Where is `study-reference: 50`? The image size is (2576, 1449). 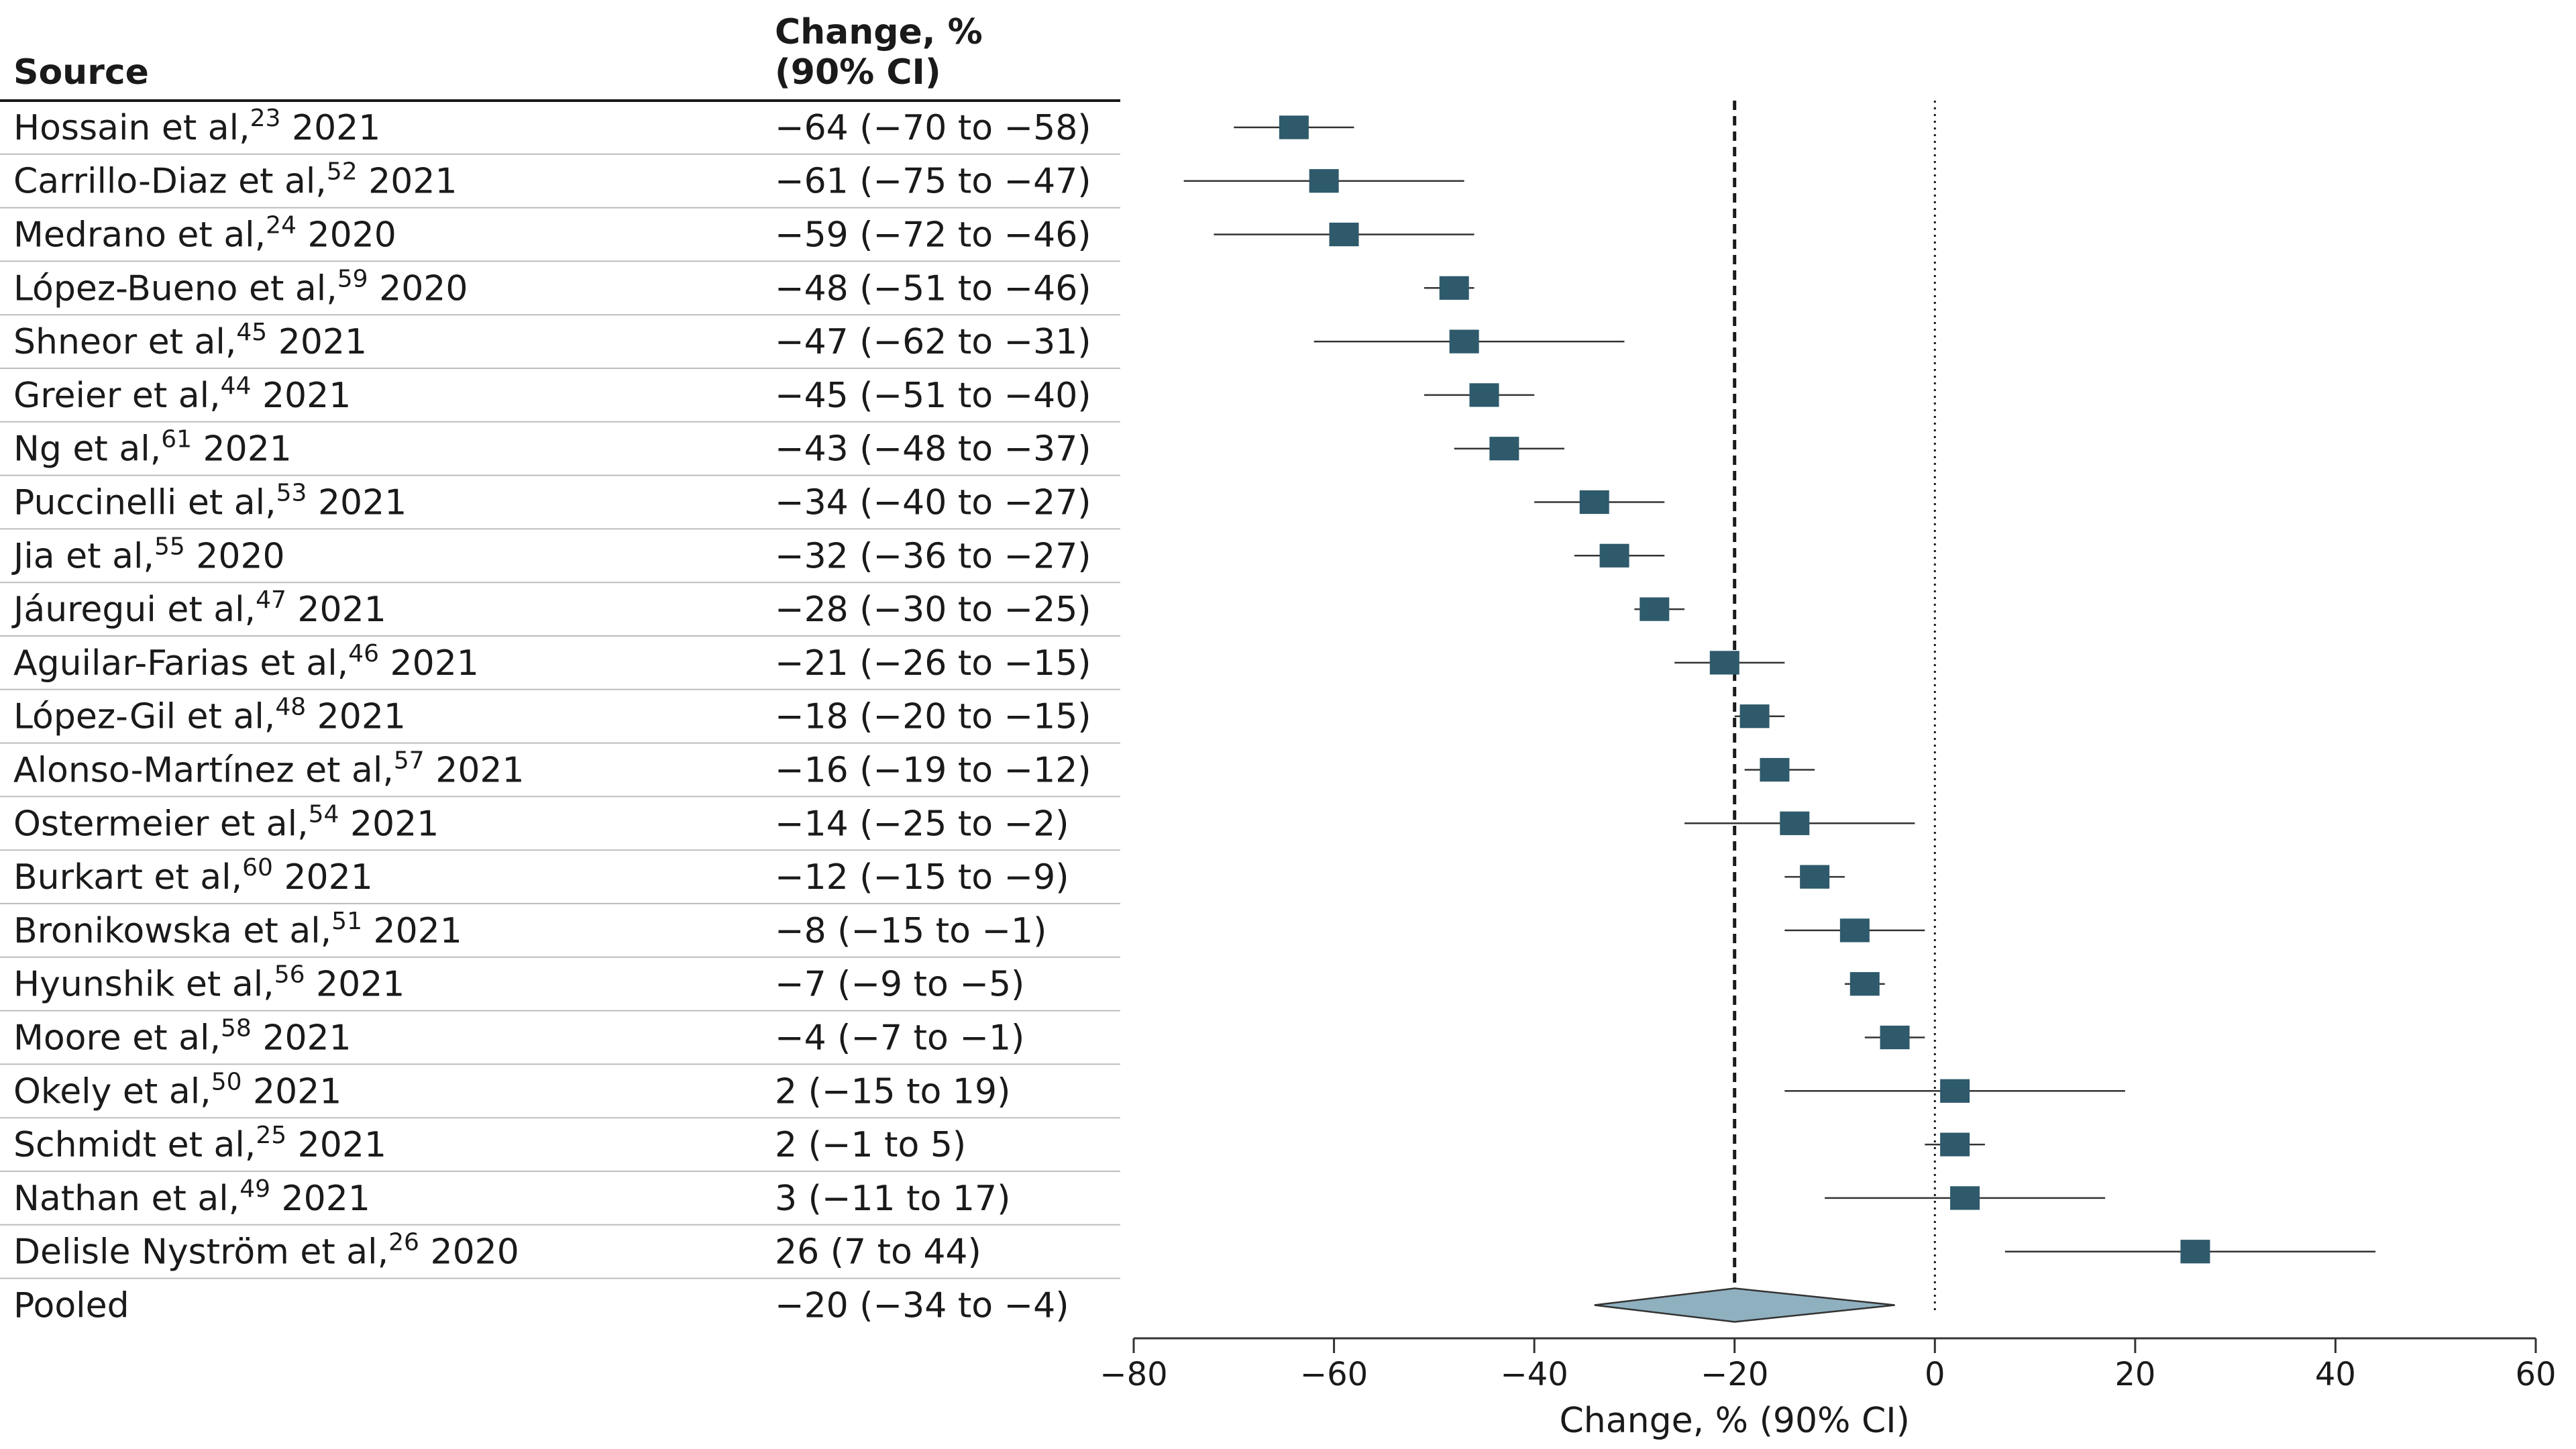
study-reference: 50 is located at coordinates (226, 1081).